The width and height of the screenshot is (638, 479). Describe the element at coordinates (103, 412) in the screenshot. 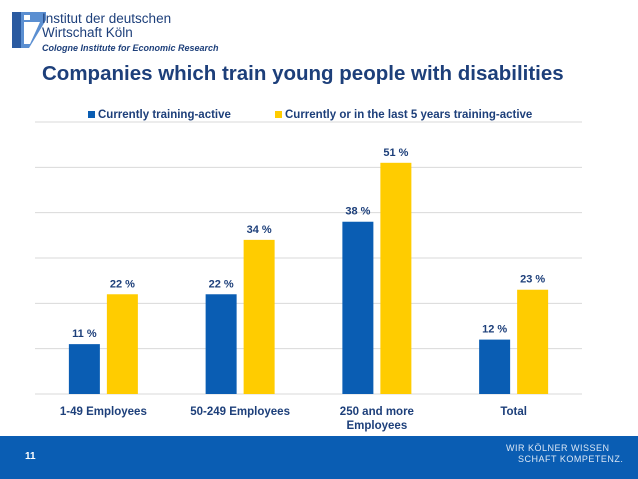

I see `category-label: 1-49 Employees` at that location.